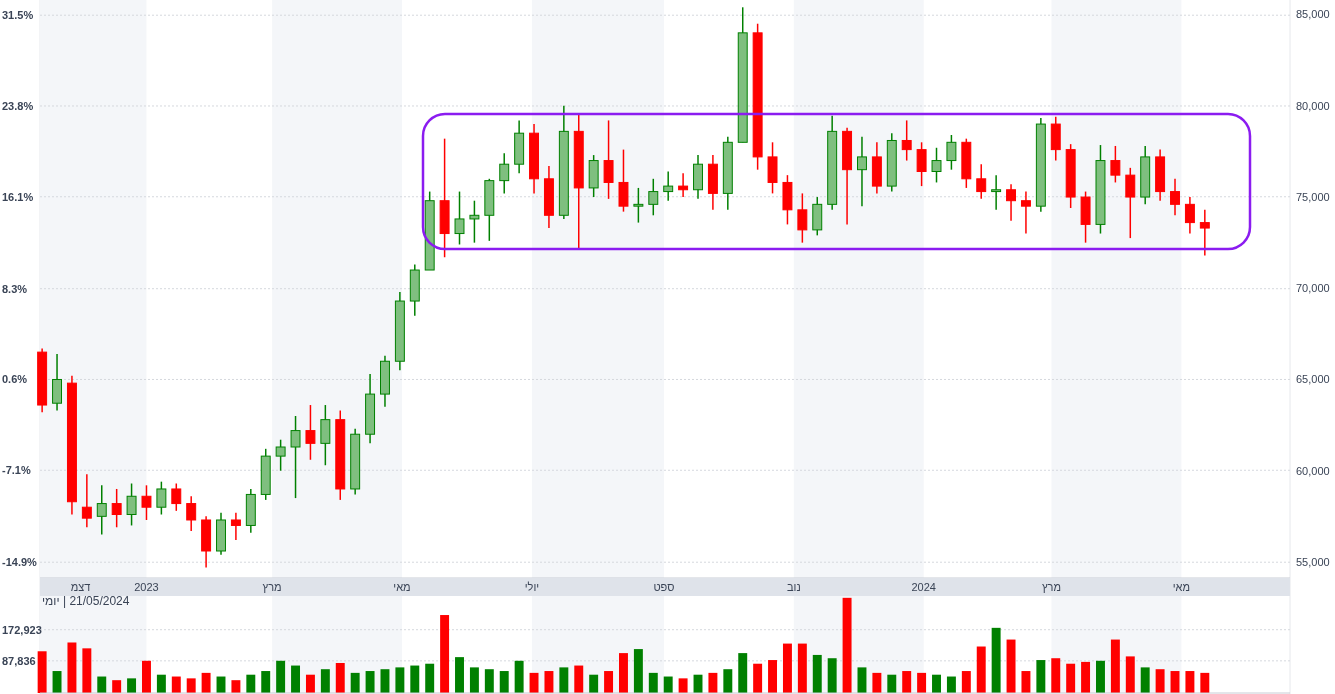 The width and height of the screenshot is (1335, 694). What do you see at coordinates (20, 562) in the screenshot?
I see `y-tick-label: -14.9%` at bounding box center [20, 562].